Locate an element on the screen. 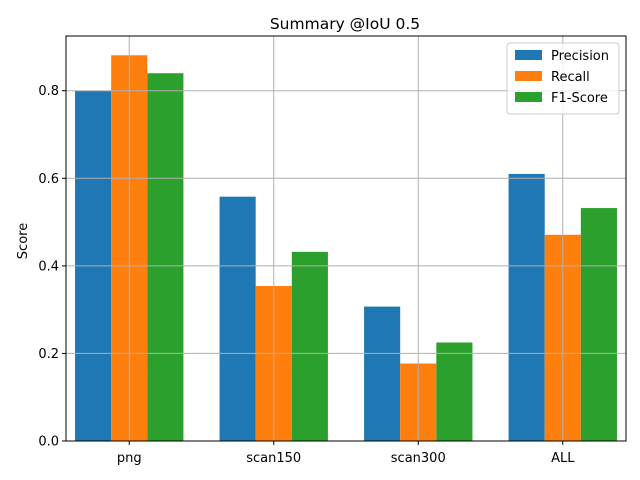 The width and height of the screenshot is (640, 480). y-tick-label: 0.4 is located at coordinates (48, 266).